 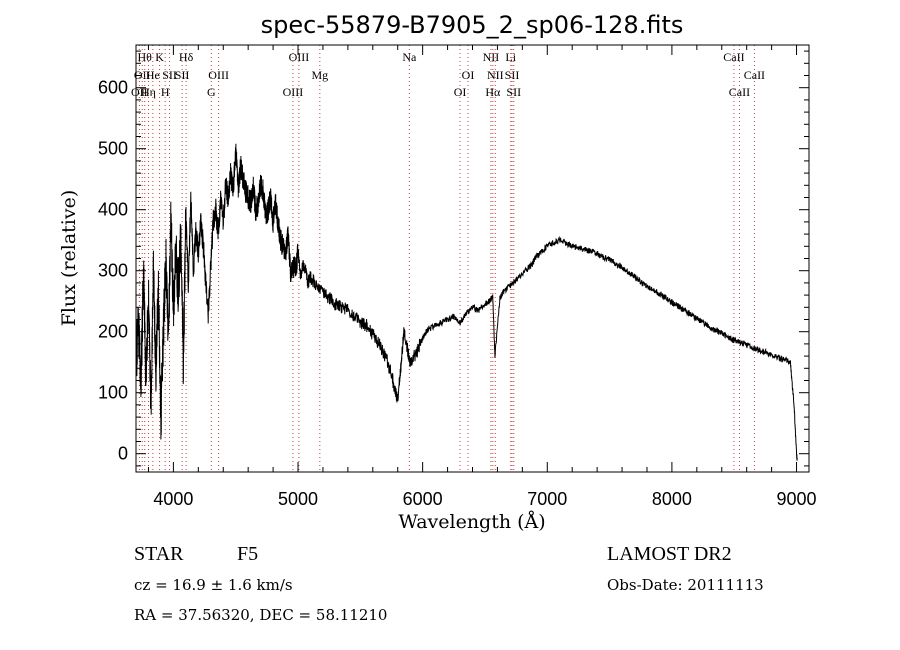 What do you see at coordinates (159, 554) in the screenshot?
I see `object-class: STAR` at bounding box center [159, 554].